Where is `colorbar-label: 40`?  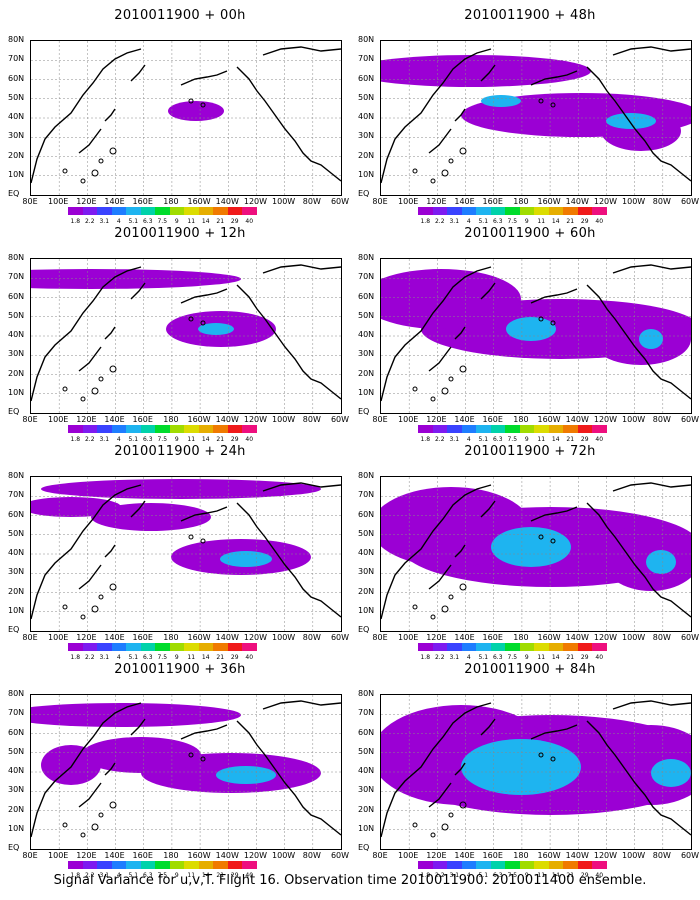 colorbar-label: 40 is located at coordinates (249, 439).